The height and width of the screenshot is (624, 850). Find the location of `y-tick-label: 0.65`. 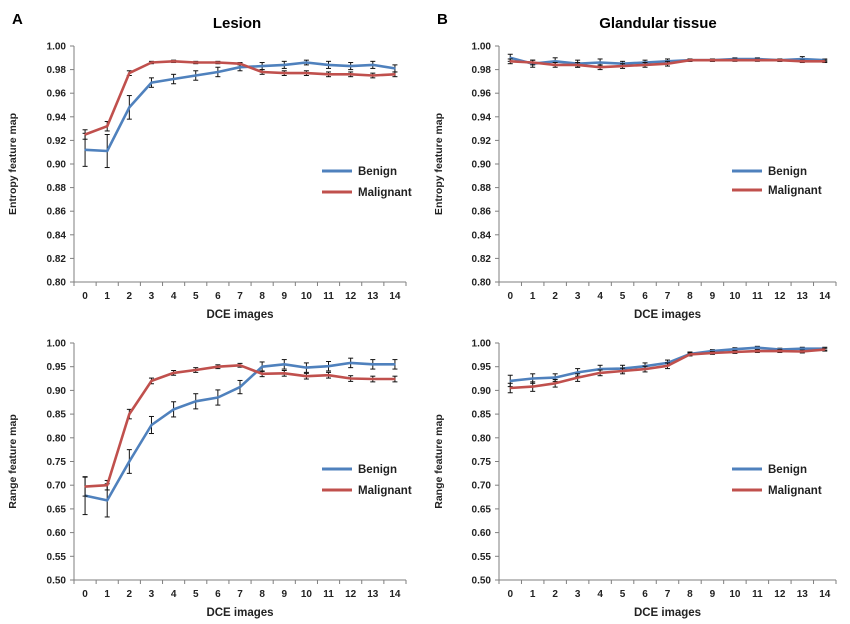

y-tick-label: 0.65 is located at coordinates (482, 509).